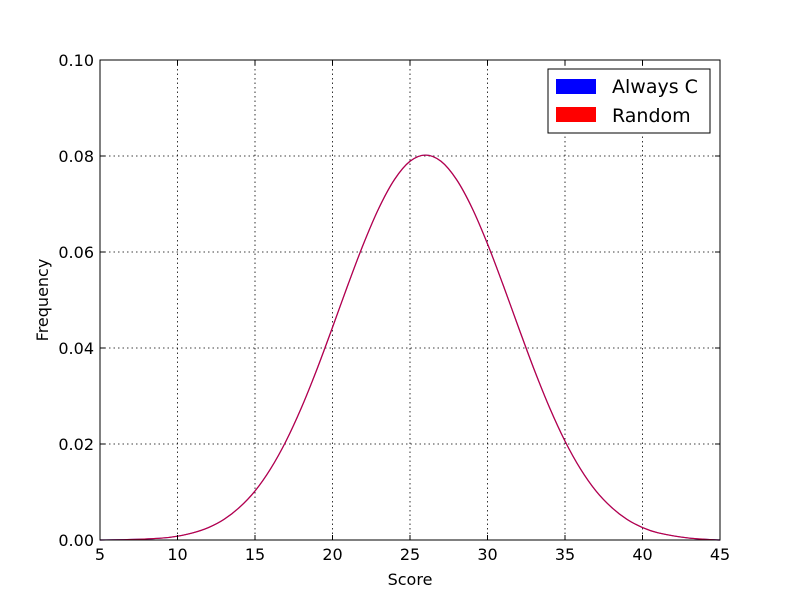  What do you see at coordinates (576, 114) in the screenshot?
I see `legend-swatch-random` at bounding box center [576, 114].